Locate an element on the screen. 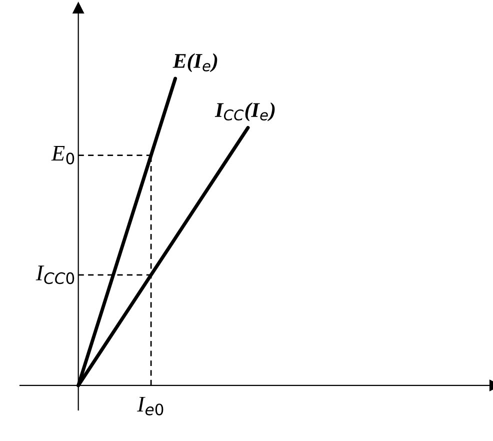 The image size is (493, 441). series-label: I$_{CC}$(I$_{e}$) is located at coordinates (244, 112).